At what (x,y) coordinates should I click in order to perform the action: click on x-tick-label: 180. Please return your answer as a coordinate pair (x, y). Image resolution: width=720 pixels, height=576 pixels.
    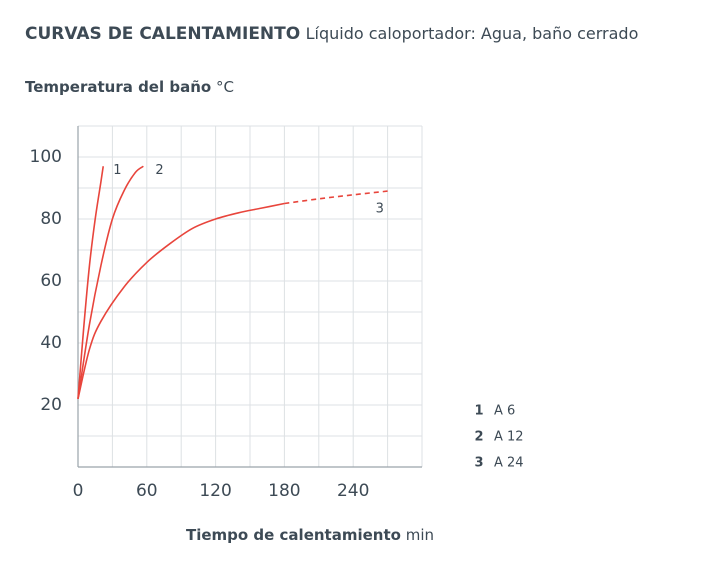
    Looking at the image, I should click on (284, 491).